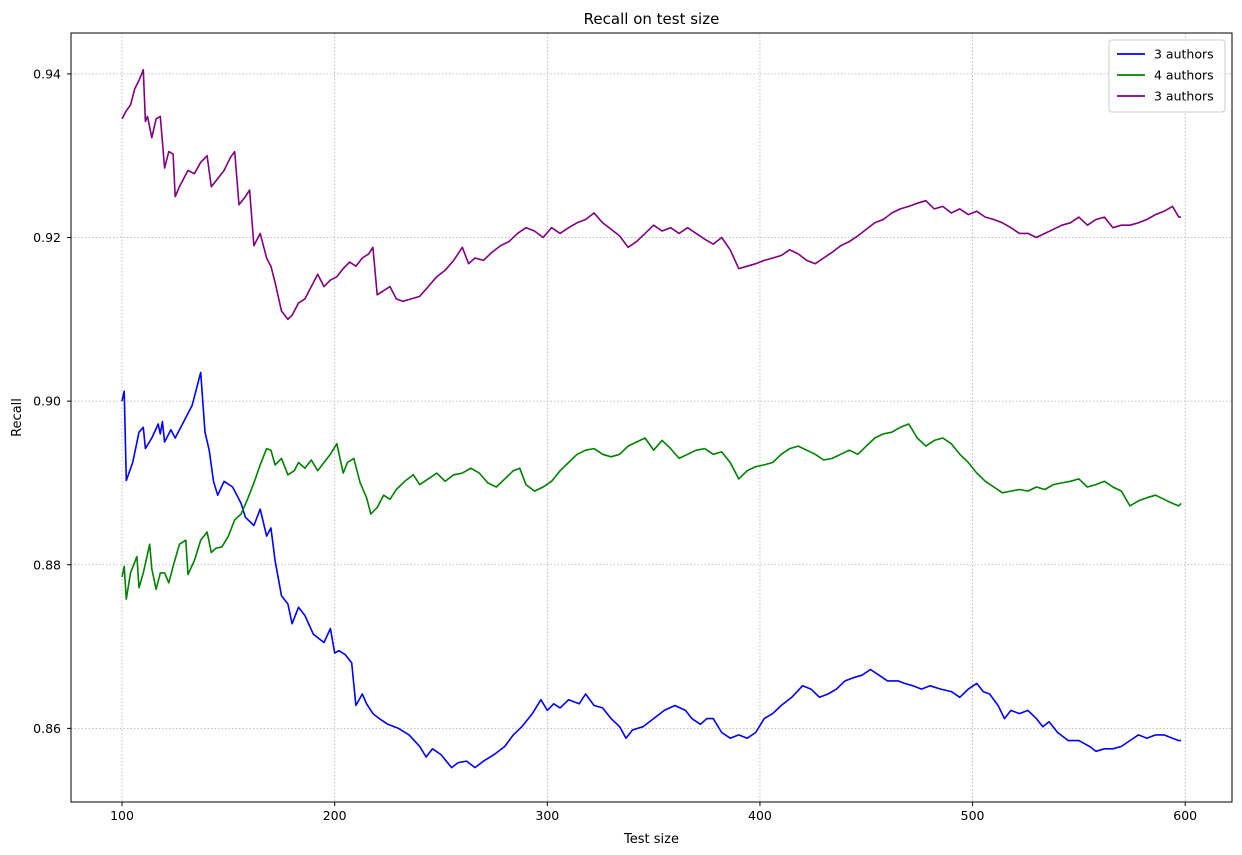  Describe the element at coordinates (1184, 96) in the screenshot. I see `legend-label-3: 3 authors` at that location.